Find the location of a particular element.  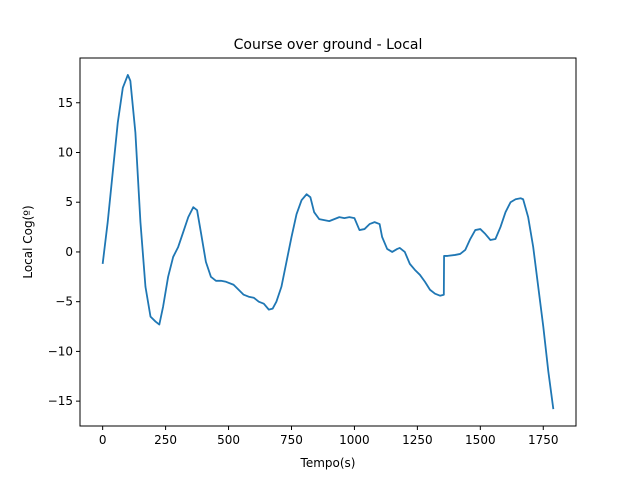

y-tick-label: 10 is located at coordinates (65, 152).